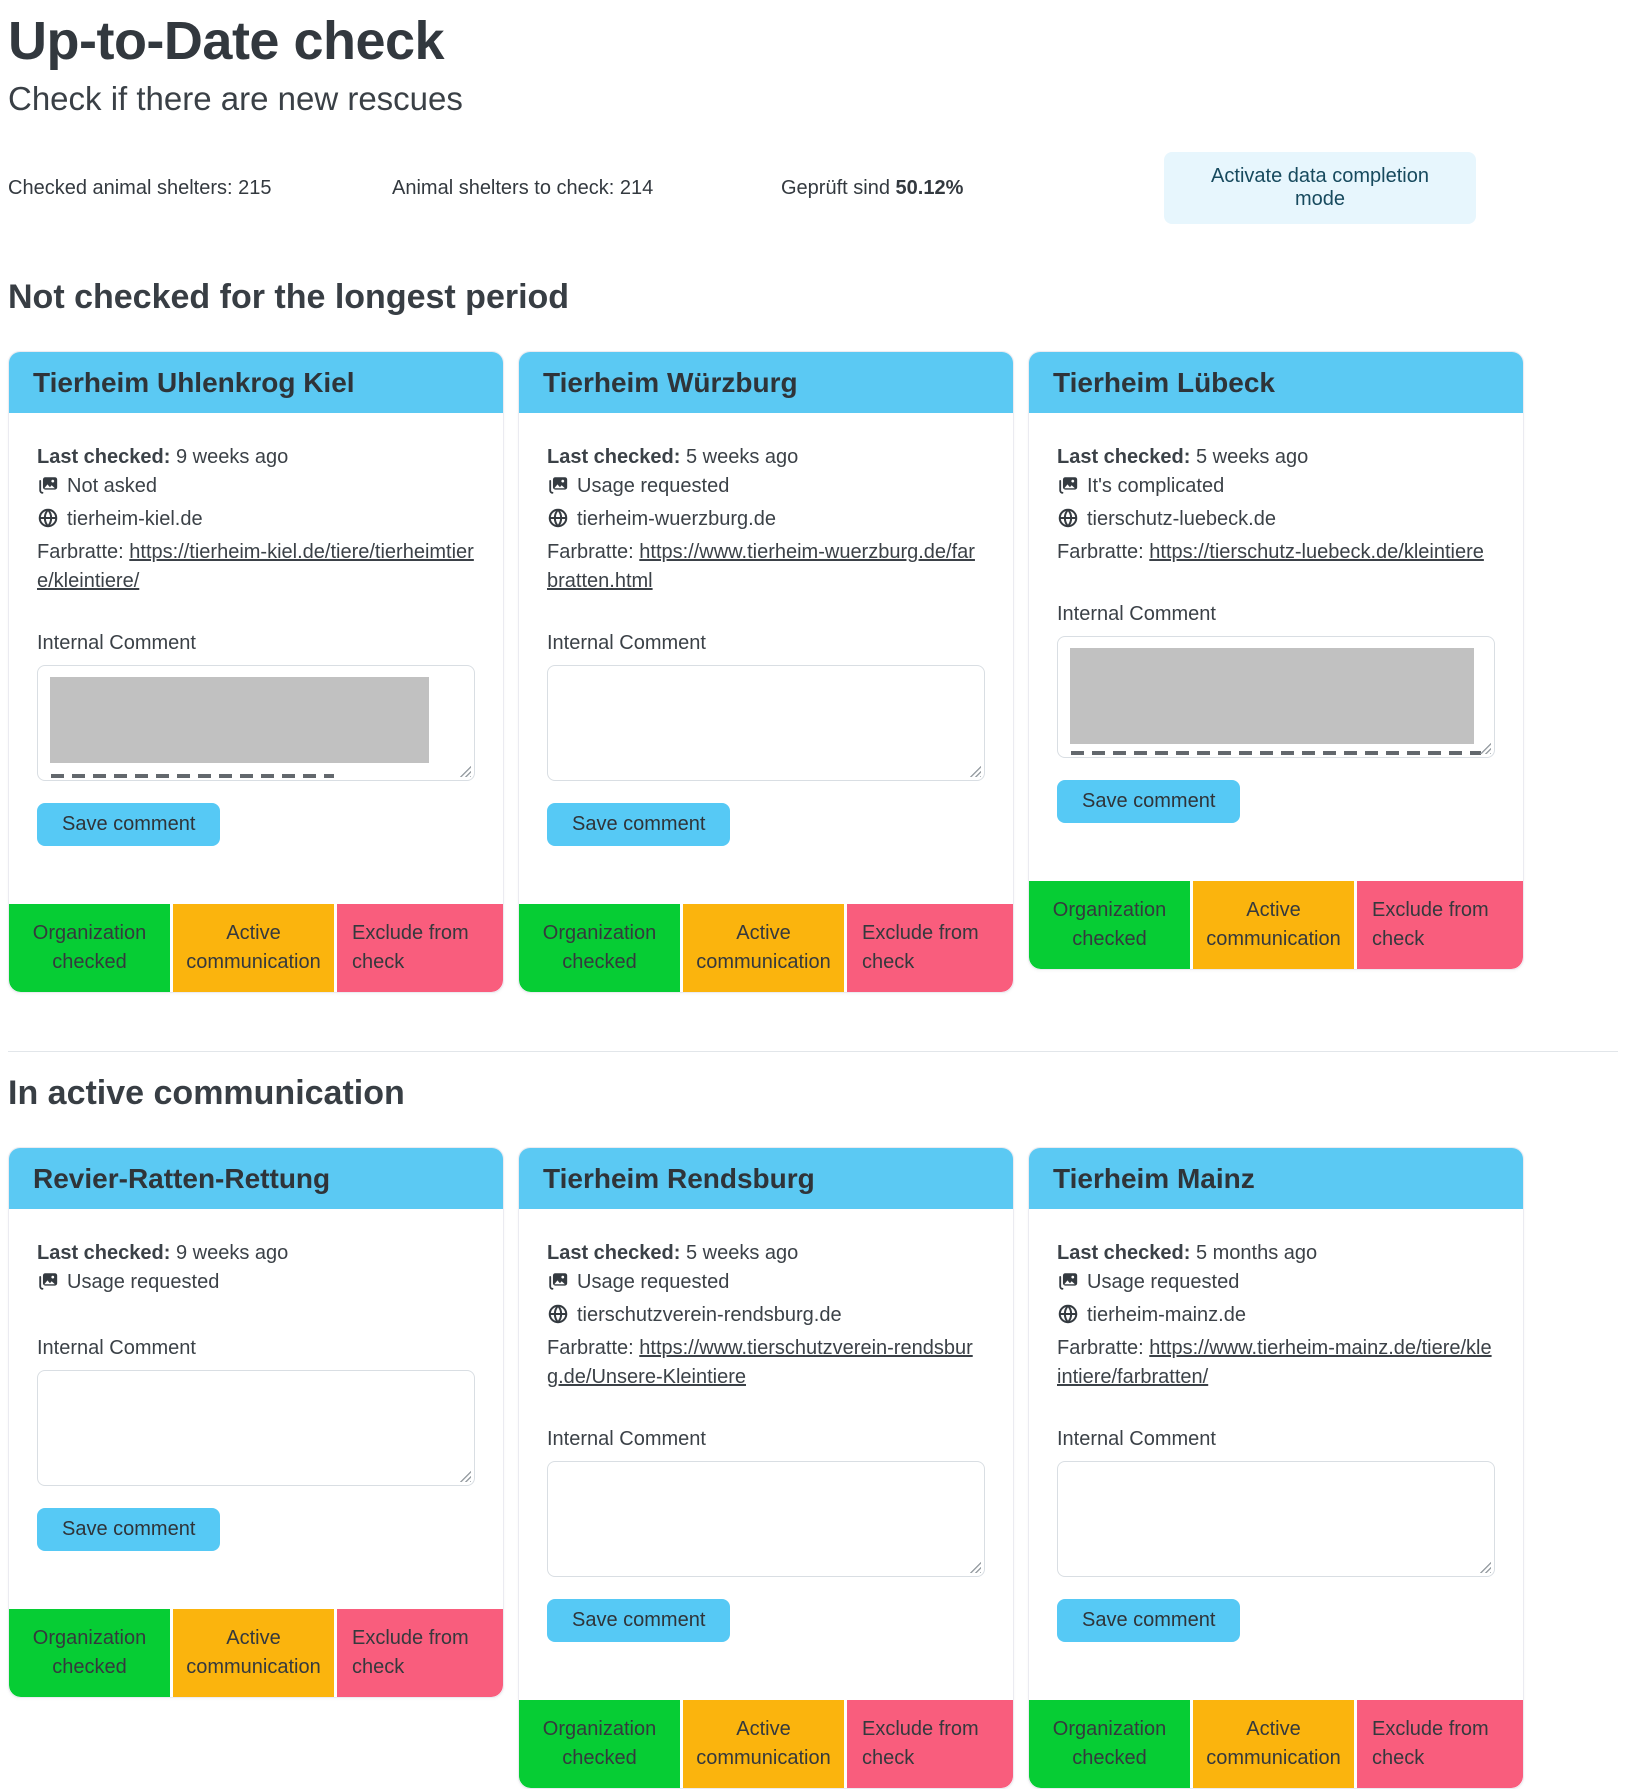 Image resolution: width=1628 pixels, height=1789 pixels. Describe the element at coordinates (872, 187) in the screenshot. I see `stat-percent-checked: Geprüft sind 50.12%` at that location.